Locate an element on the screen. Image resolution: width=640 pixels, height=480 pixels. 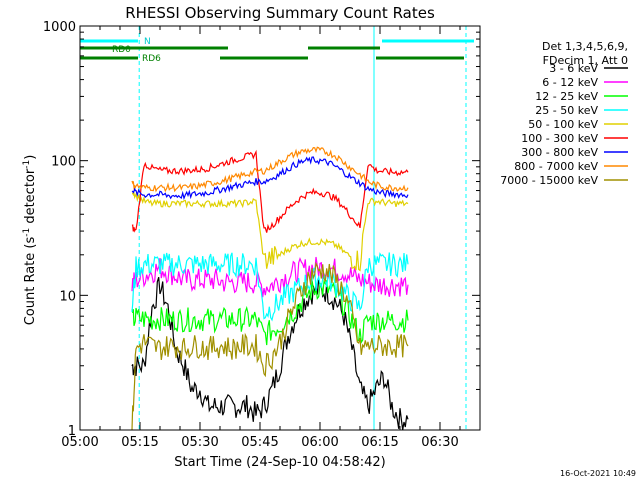
footer-timestamp: 16-Oct-2021 10:49 is located at coordinates (598, 473).